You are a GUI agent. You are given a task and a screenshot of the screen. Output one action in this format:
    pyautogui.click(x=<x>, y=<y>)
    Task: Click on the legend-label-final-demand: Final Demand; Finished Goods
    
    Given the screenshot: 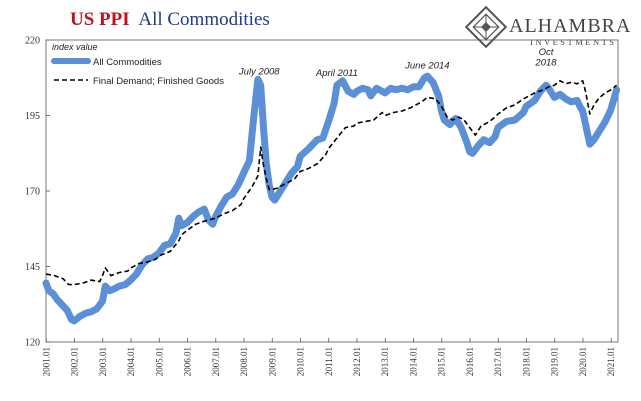 What is the action you would take?
    pyautogui.click(x=158, y=81)
    